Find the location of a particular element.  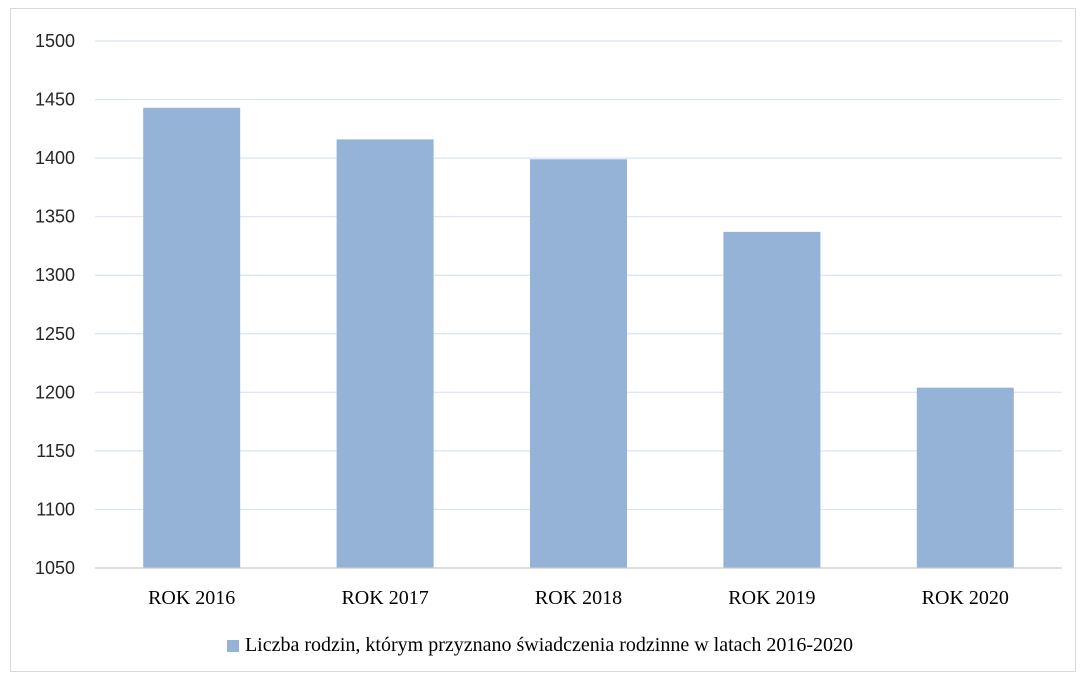

x-tick-label: ROK 2019 is located at coordinates (771, 598).